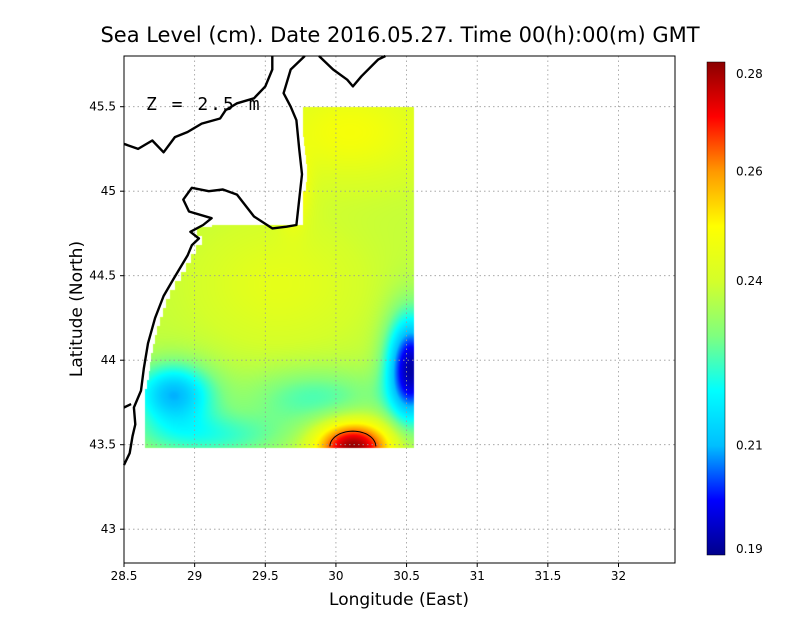 This screenshot has height=618, width=800. What do you see at coordinates (406, 576) in the screenshot?
I see `x-tick-label: 30.5` at bounding box center [406, 576].